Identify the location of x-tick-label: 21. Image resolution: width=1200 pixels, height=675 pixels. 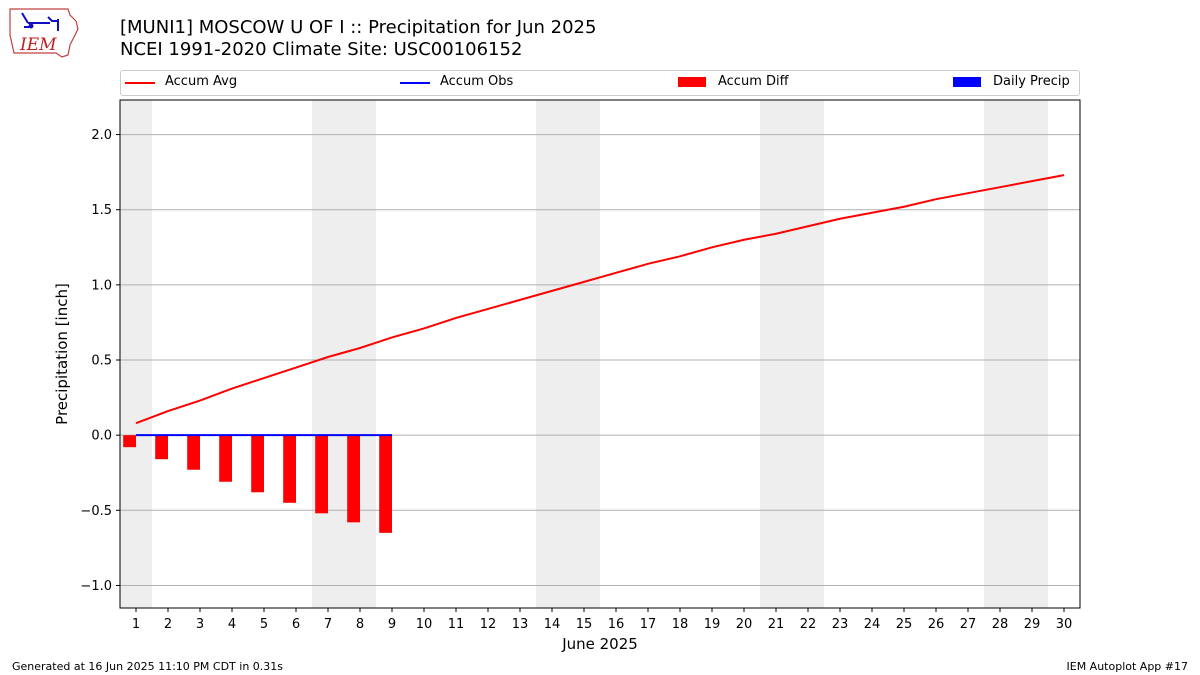
(776, 624).